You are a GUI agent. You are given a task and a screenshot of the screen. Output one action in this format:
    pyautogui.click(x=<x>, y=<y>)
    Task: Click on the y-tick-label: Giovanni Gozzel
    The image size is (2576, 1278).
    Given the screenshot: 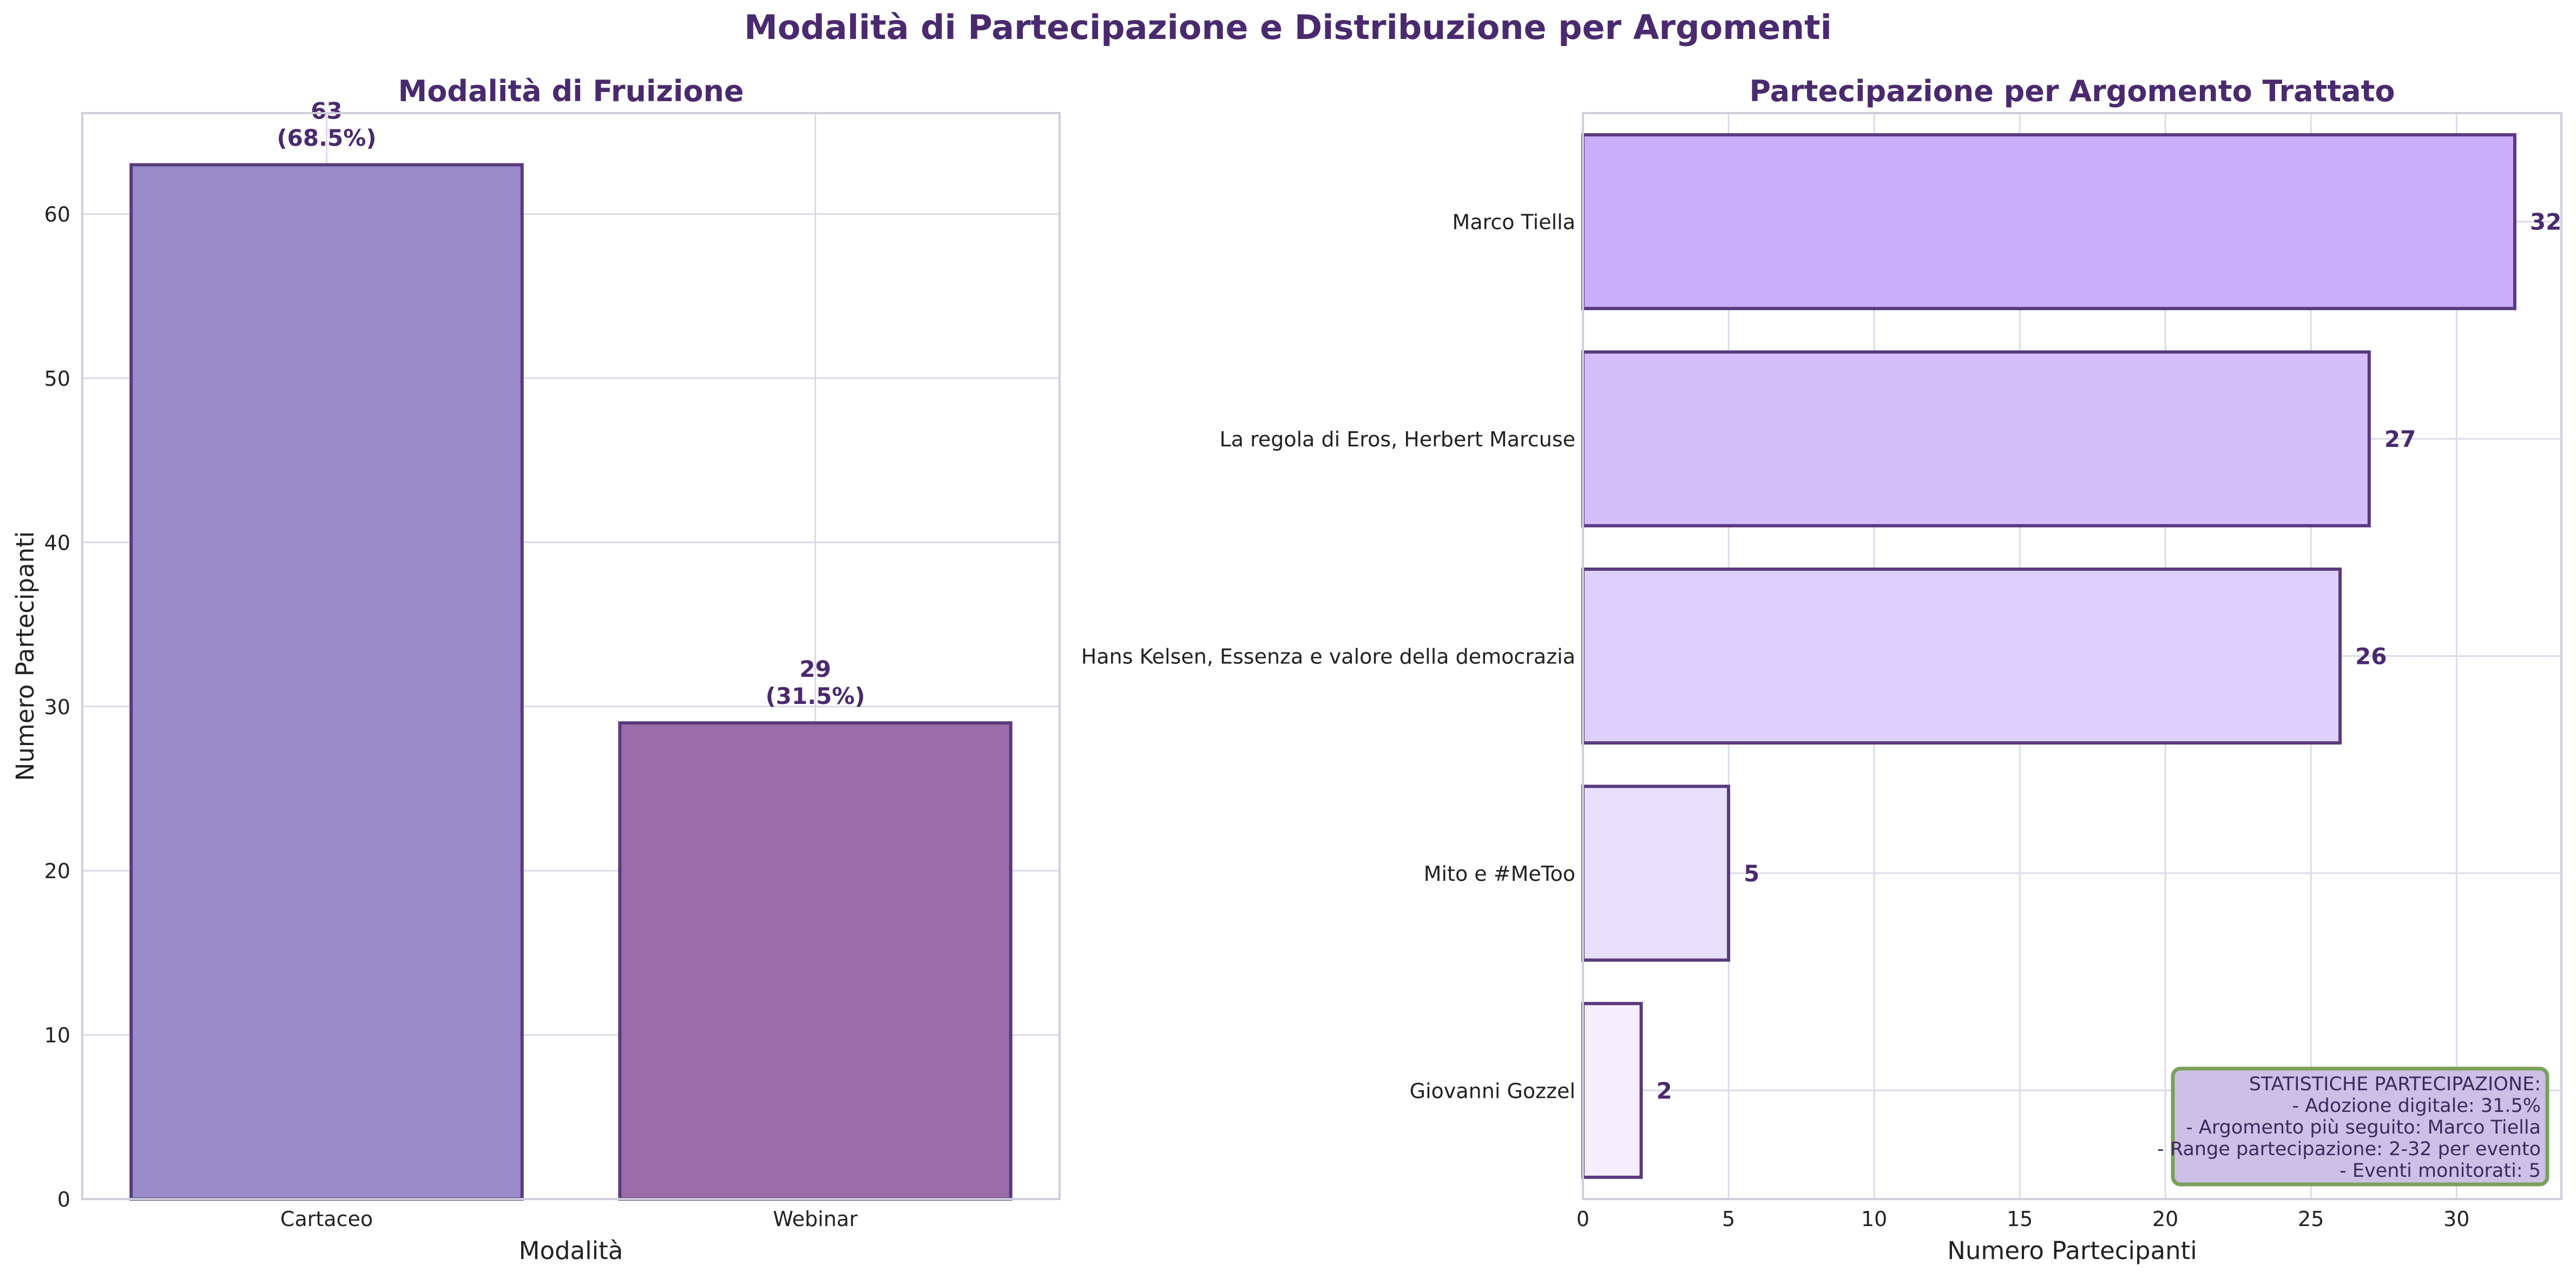 What is the action you would take?
    pyautogui.click(x=1492, y=1091)
    